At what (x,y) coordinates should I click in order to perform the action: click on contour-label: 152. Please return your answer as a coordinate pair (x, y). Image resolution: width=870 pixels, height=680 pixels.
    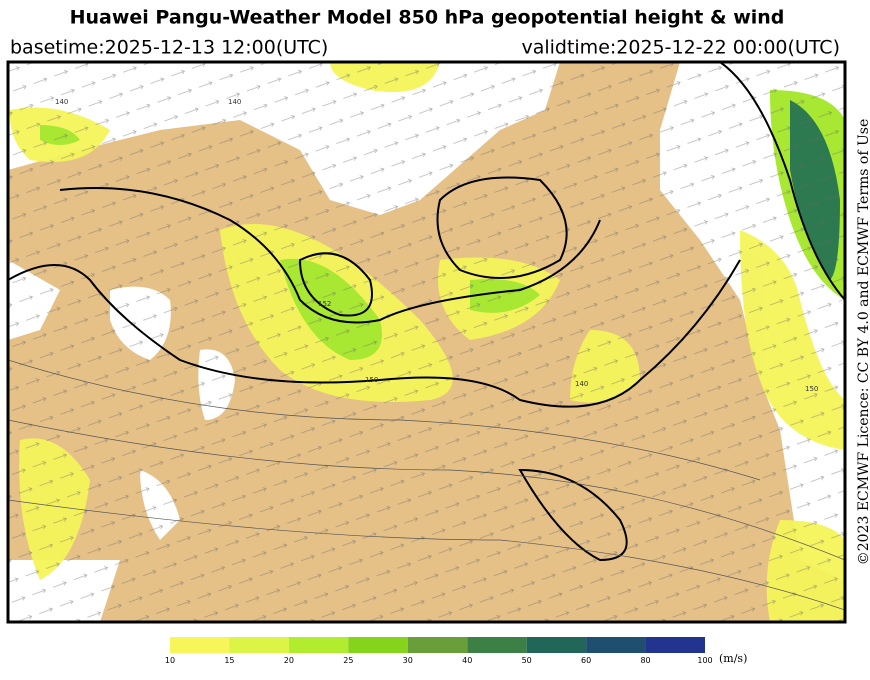
    Looking at the image, I should click on (324, 304).